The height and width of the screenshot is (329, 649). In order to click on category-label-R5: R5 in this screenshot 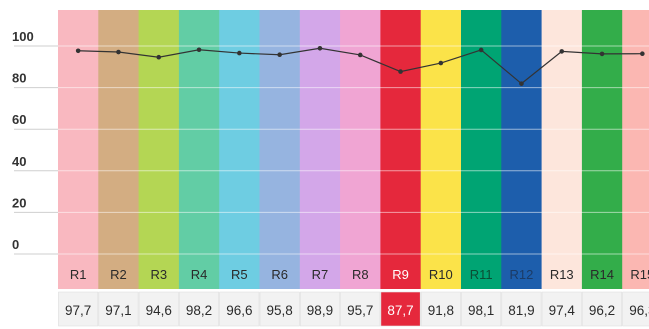, I will do `click(239, 274)`.